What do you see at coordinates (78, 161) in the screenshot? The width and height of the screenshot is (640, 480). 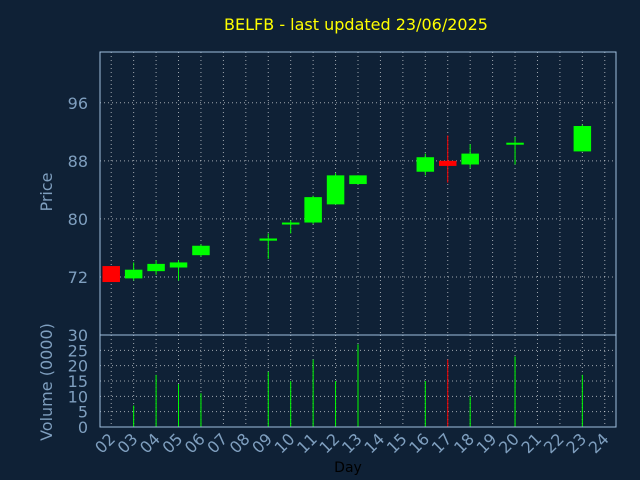 I see `price-tick-label: 88` at bounding box center [78, 161].